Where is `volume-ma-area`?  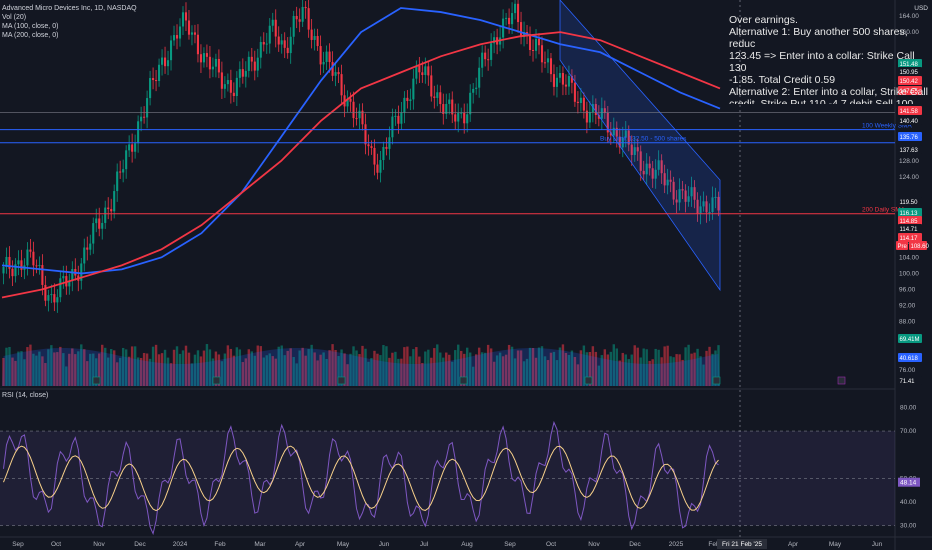
volume-ma-area is located at coordinates (361, 367).